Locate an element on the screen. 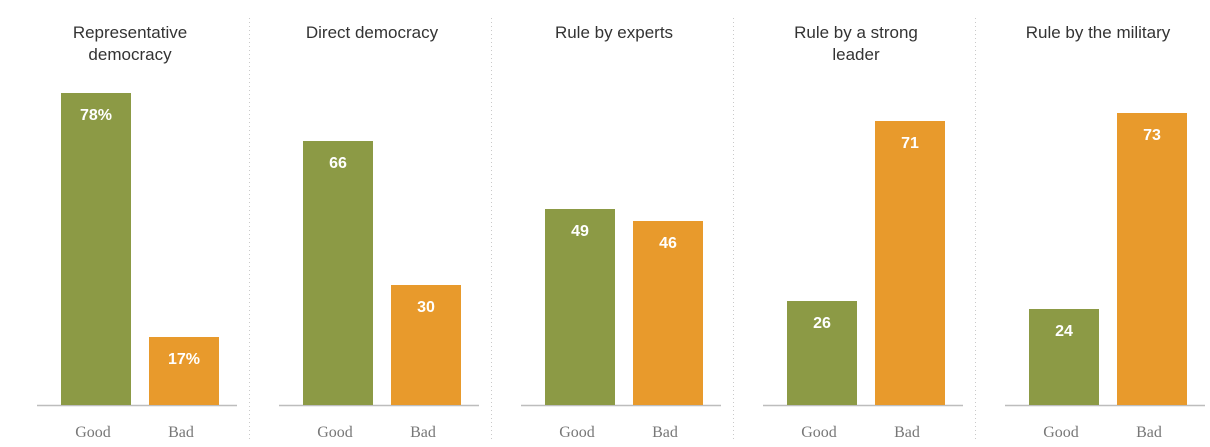 The image size is (1210, 447). panel-title-line: Rule by the military is located at coordinates (1098, 32).